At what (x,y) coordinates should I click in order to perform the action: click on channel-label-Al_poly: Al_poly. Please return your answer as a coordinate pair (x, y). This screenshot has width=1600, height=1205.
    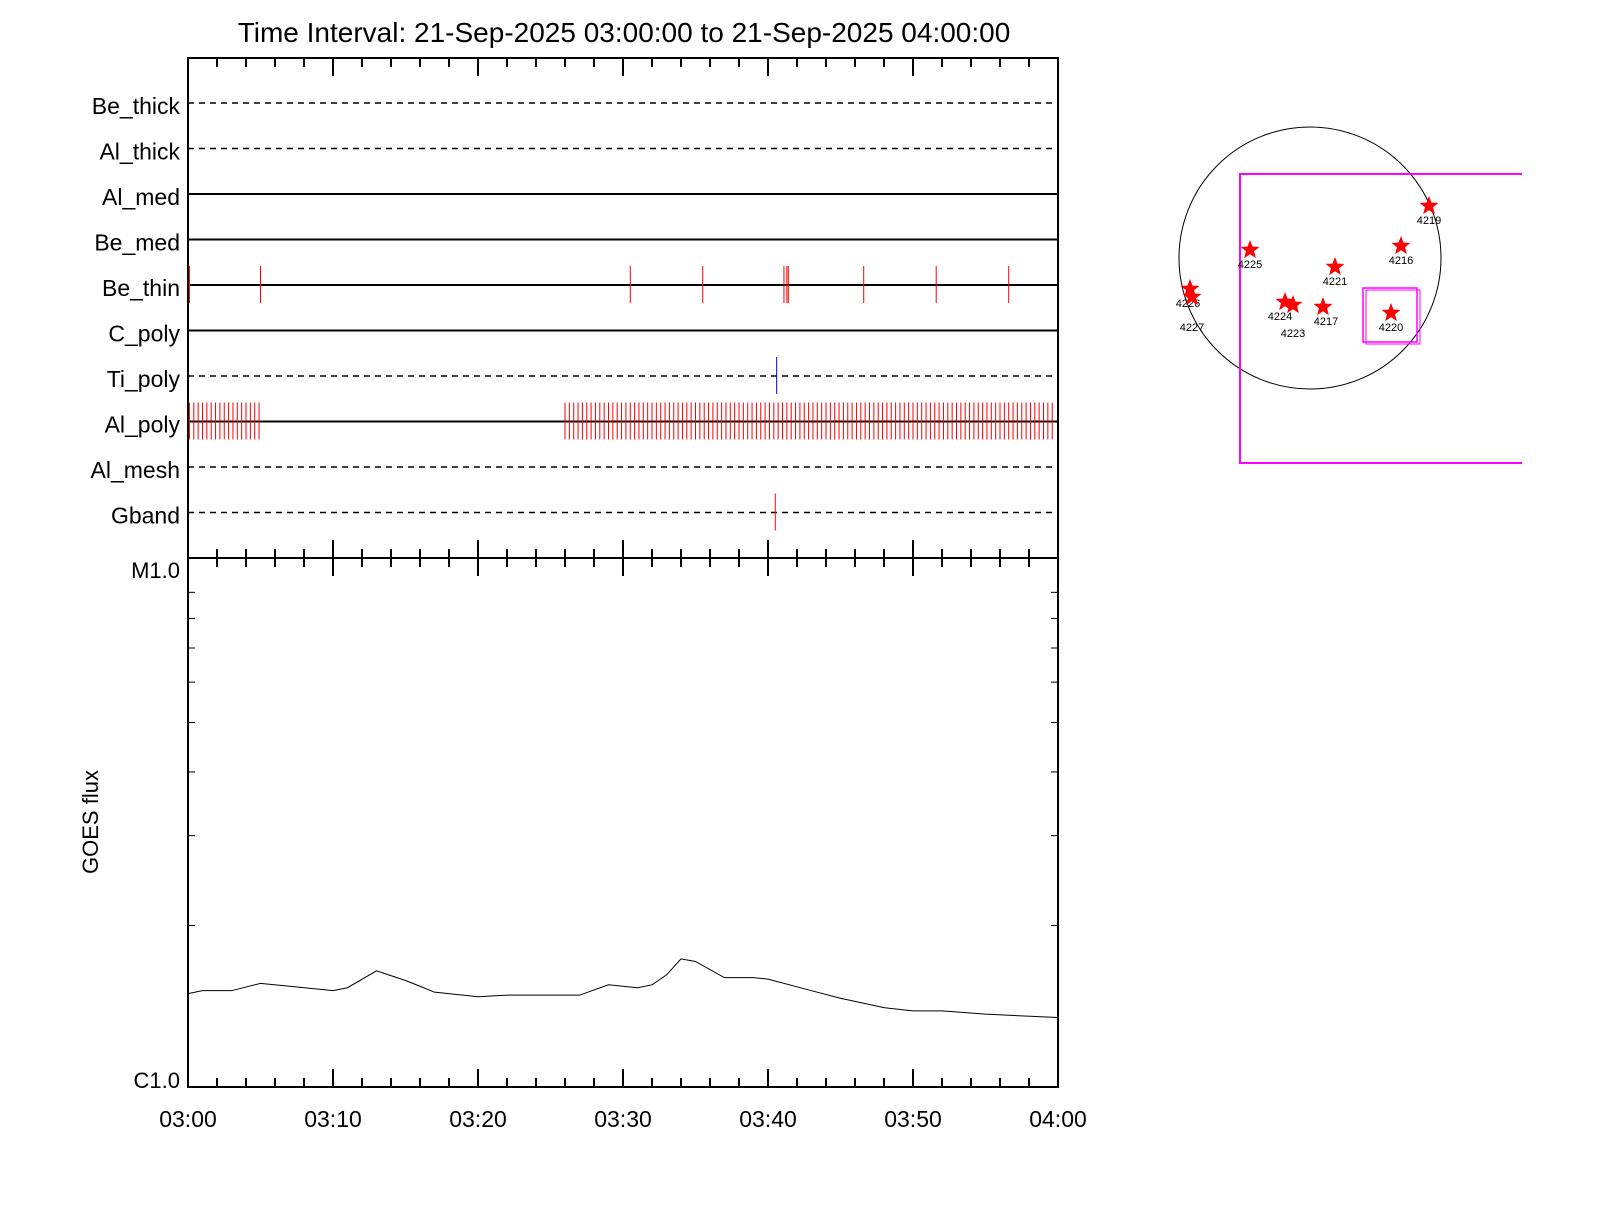
    Looking at the image, I should click on (143, 425).